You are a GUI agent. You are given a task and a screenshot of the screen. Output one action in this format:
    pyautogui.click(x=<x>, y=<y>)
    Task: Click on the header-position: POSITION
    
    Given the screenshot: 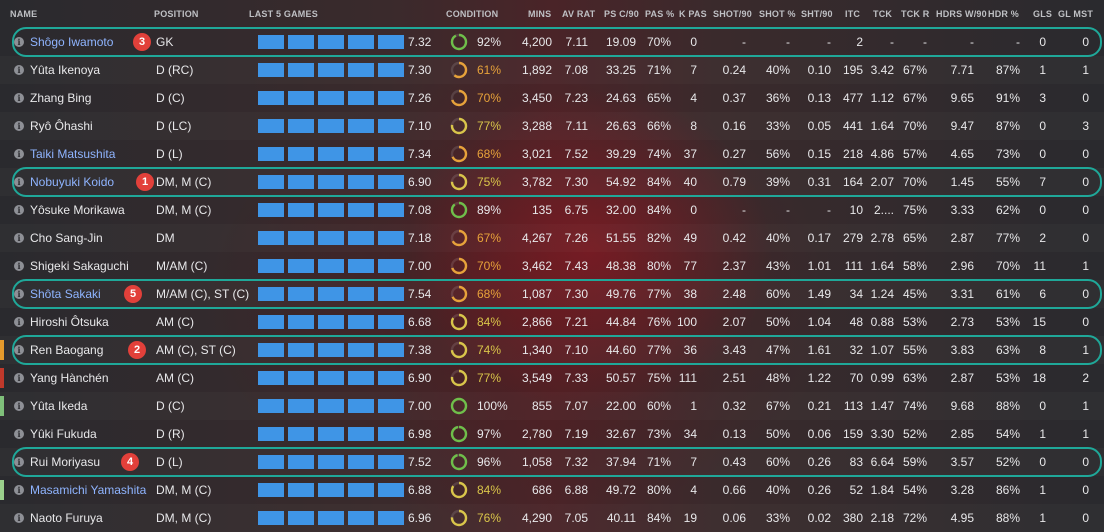 What is the action you would take?
    pyautogui.click(x=176, y=14)
    